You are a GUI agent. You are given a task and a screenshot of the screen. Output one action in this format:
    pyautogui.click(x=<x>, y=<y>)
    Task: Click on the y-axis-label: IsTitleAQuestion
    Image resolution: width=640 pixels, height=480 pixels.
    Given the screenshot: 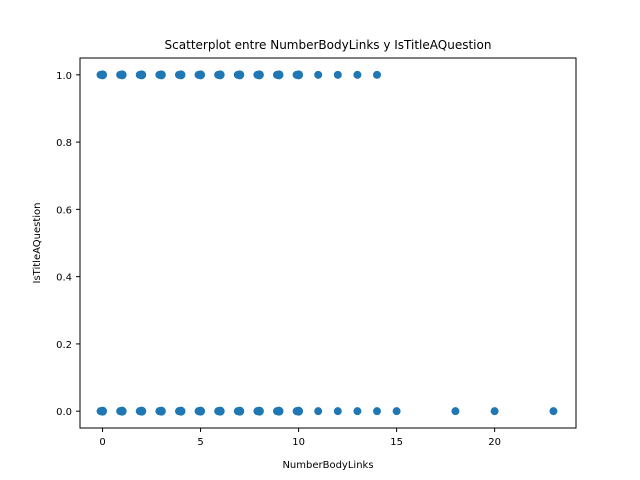 What is the action you would take?
    pyautogui.click(x=37, y=243)
    